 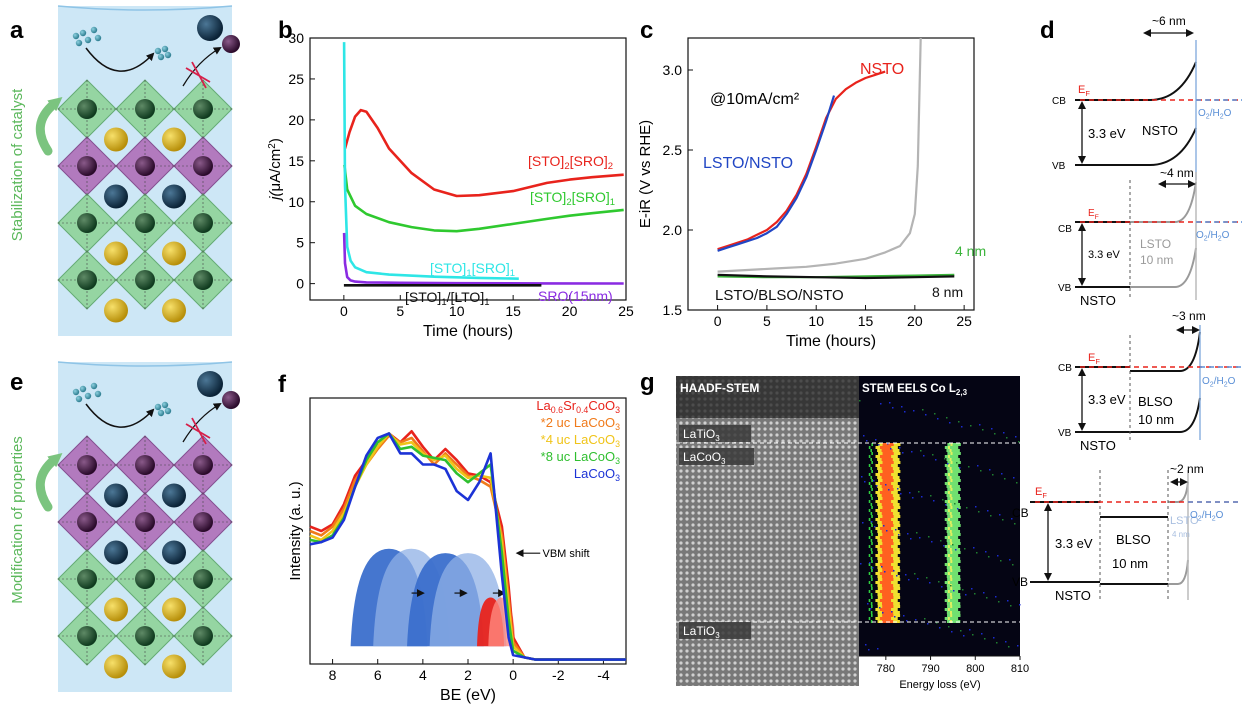 I want to click on vb-bend, so click(x=1183, y=572).